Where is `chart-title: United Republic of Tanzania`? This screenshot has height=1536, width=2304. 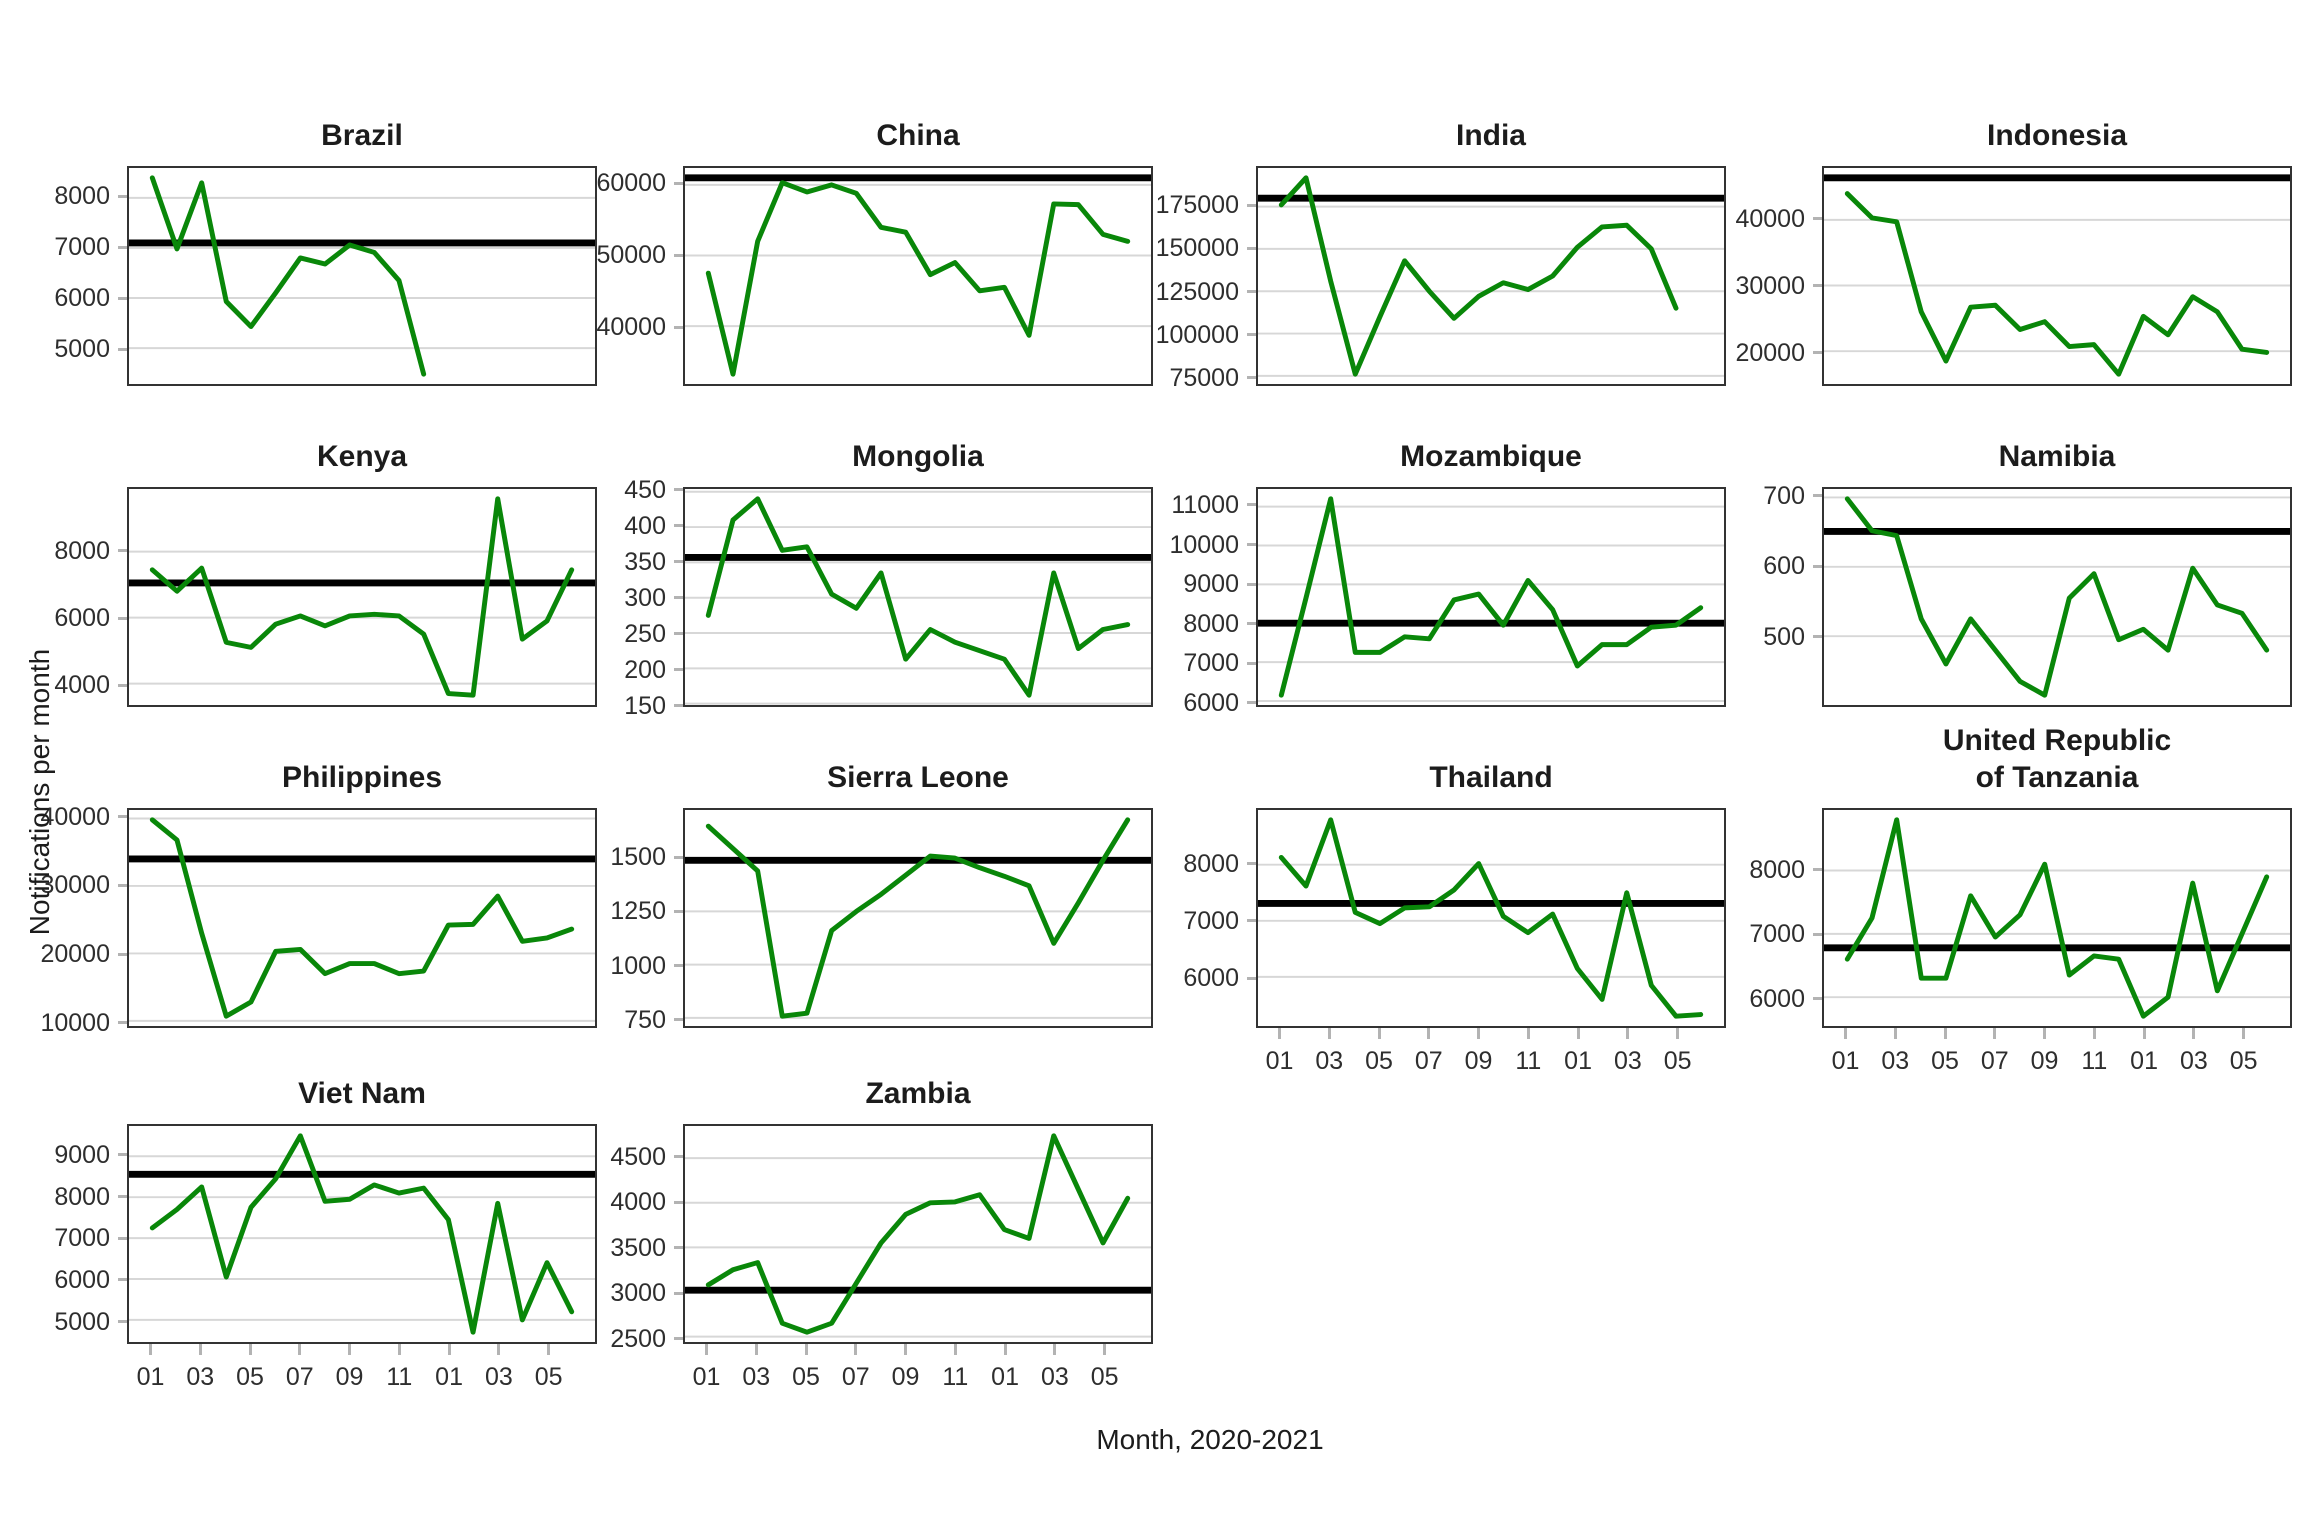 chart-title: United Republic of Tanzania is located at coordinates (2057, 759).